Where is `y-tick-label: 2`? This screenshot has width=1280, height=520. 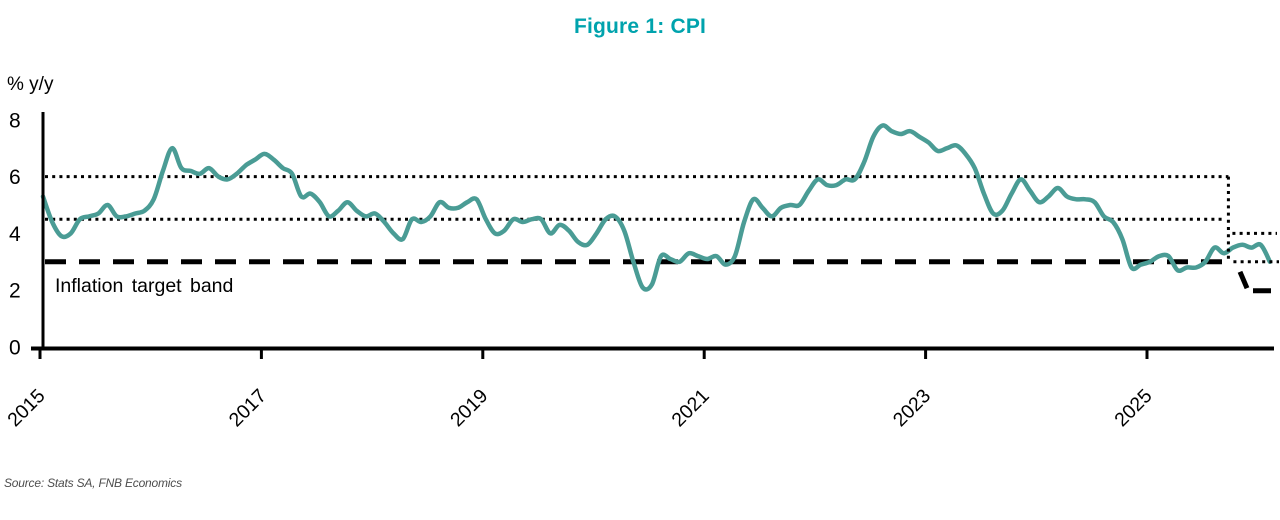 y-tick-label: 2 is located at coordinates (15, 291).